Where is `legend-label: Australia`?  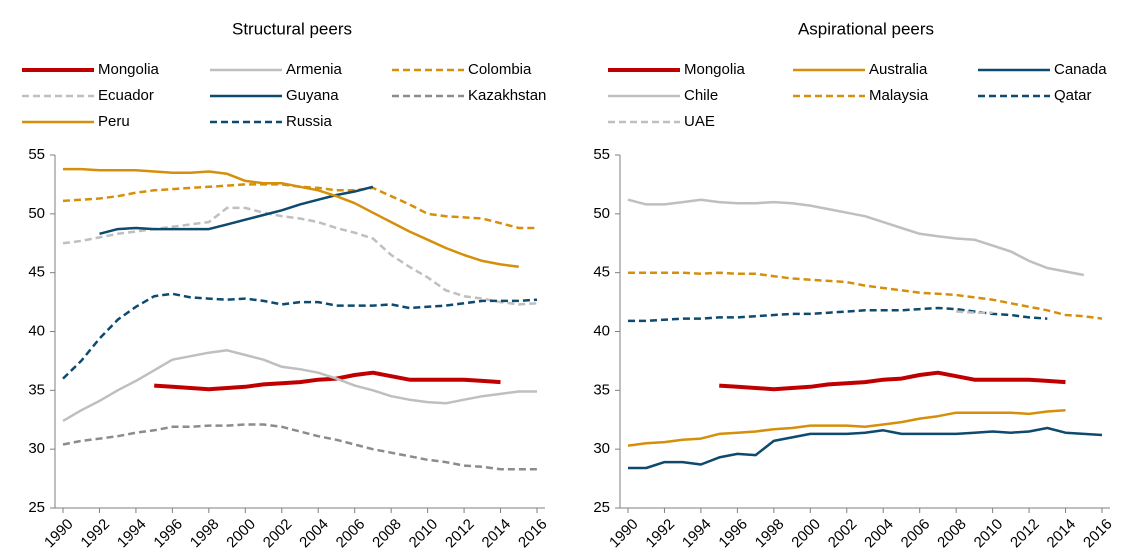 legend-label: Australia is located at coordinates (898, 69).